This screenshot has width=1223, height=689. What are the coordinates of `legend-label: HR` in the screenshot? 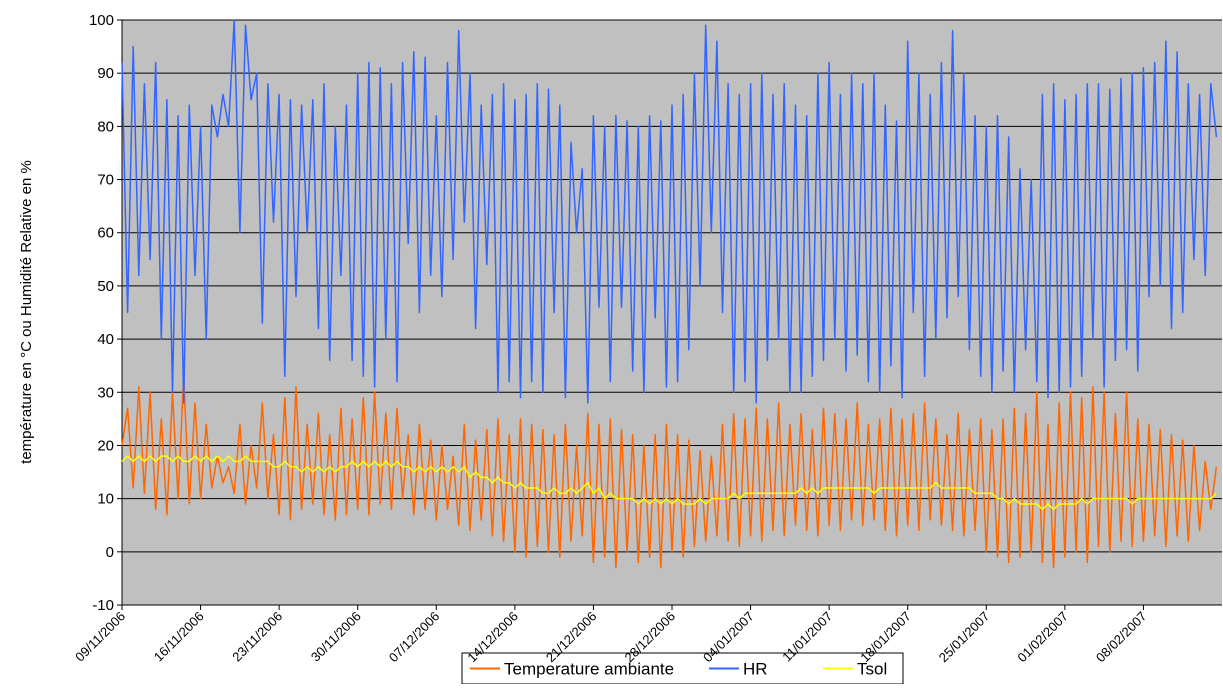 It's located at (755, 669).